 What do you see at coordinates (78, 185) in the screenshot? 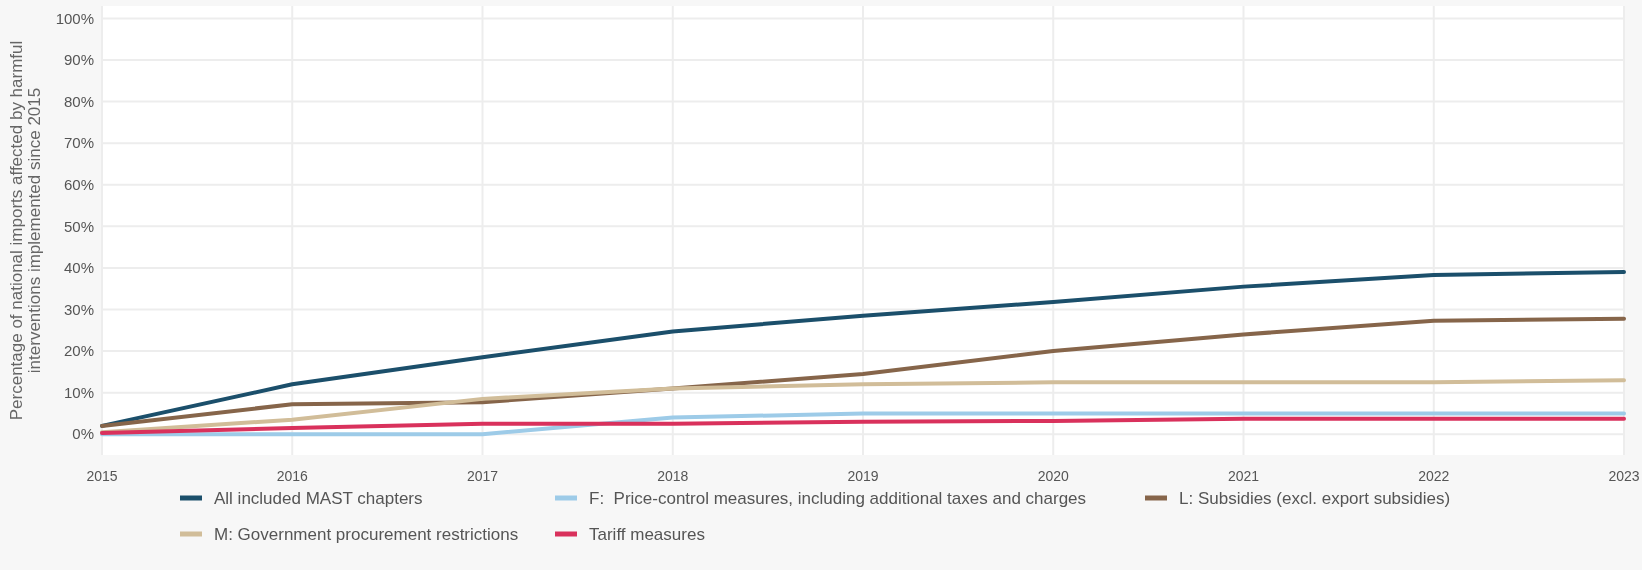
I see `y-tick-label: 60%` at bounding box center [78, 185].